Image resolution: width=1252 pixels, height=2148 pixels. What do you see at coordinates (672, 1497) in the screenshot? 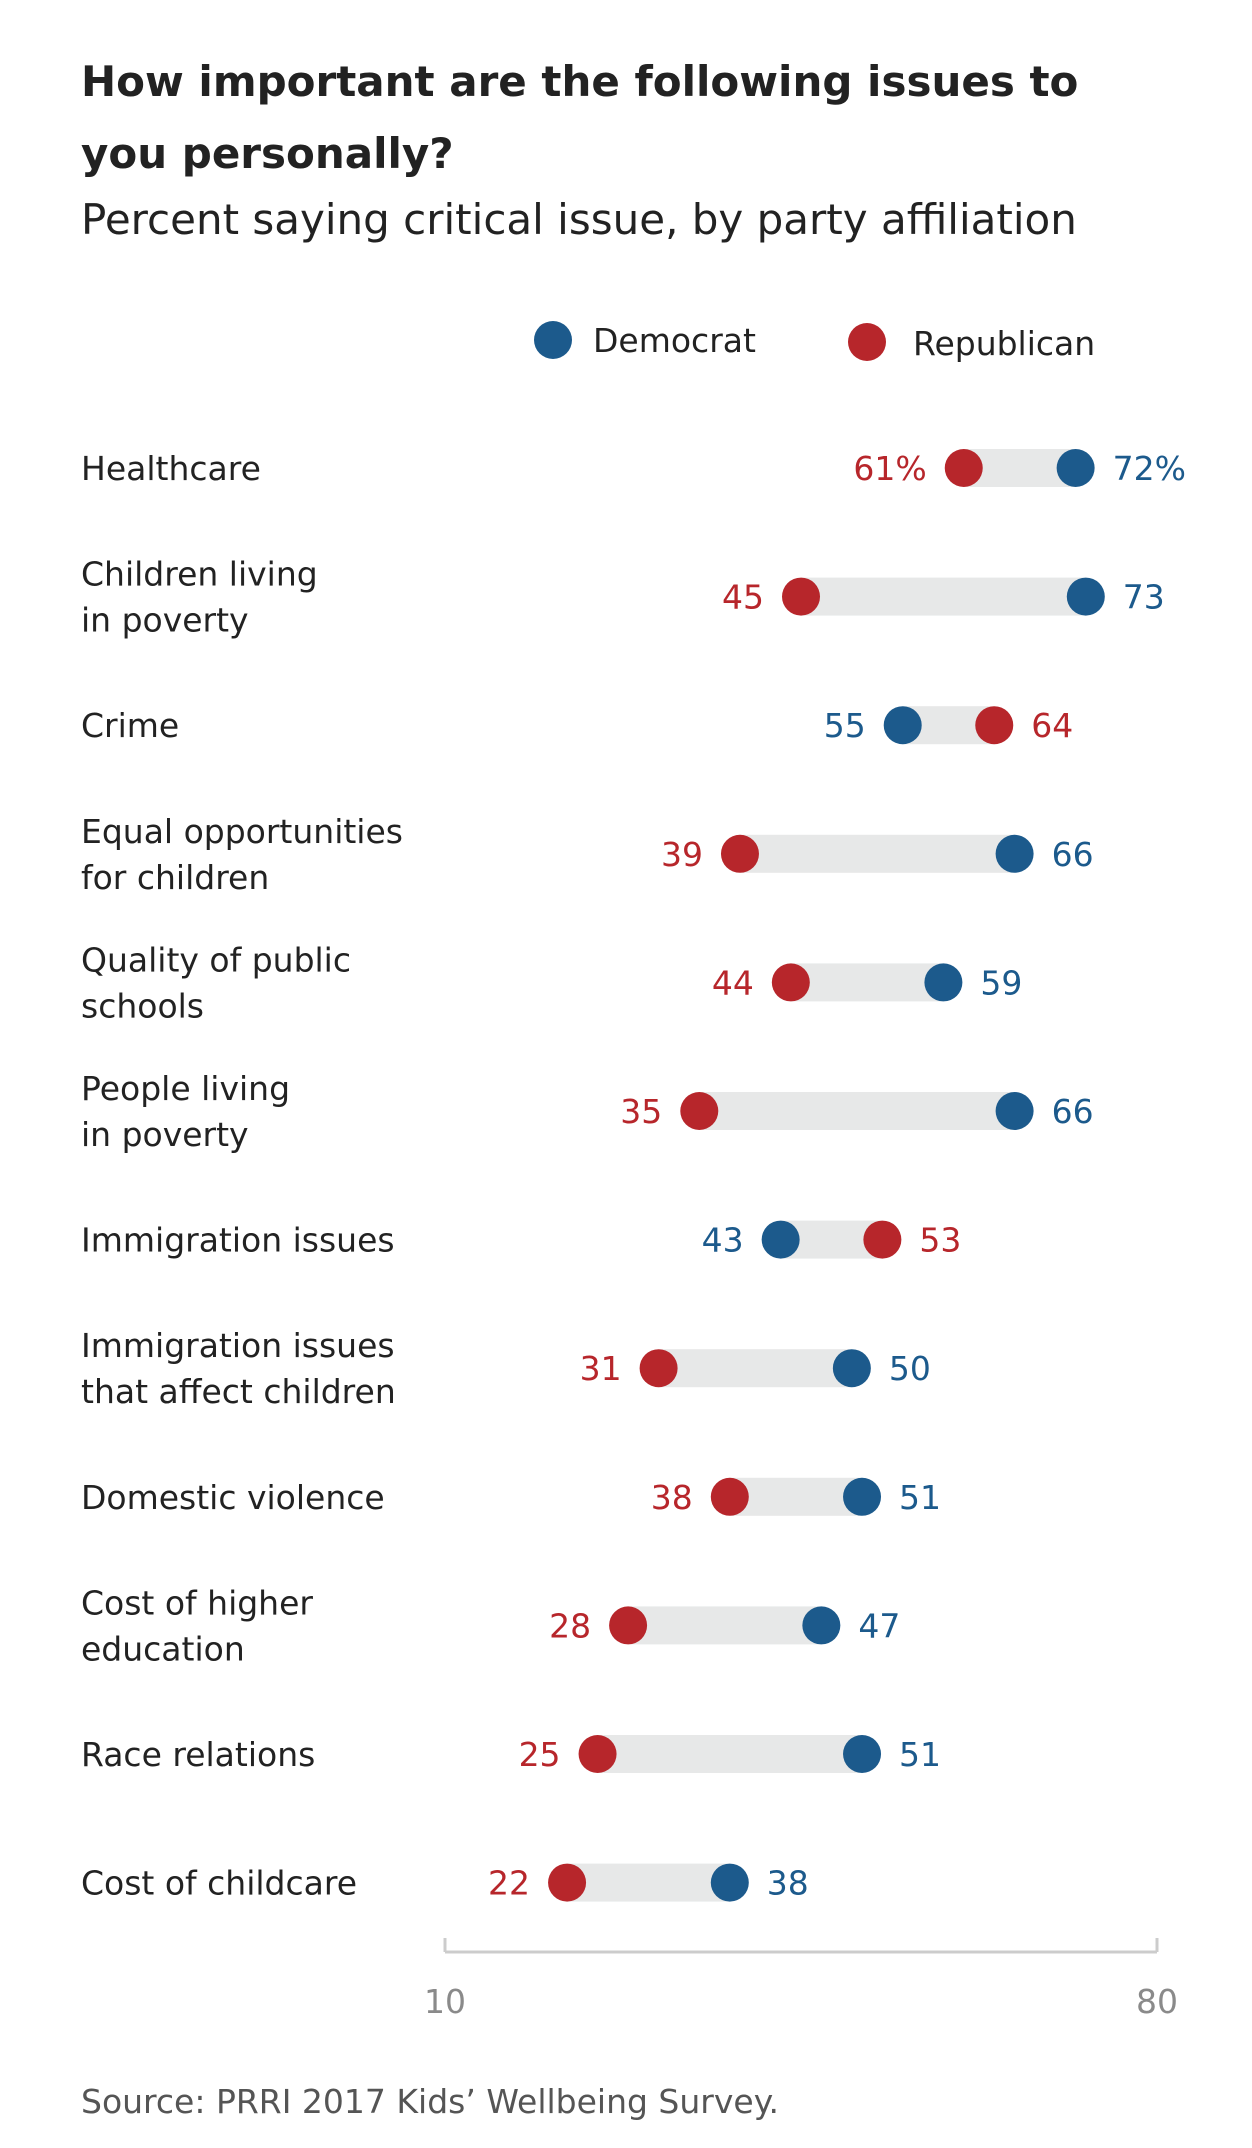
I see `republican-value-label: 38` at bounding box center [672, 1497].